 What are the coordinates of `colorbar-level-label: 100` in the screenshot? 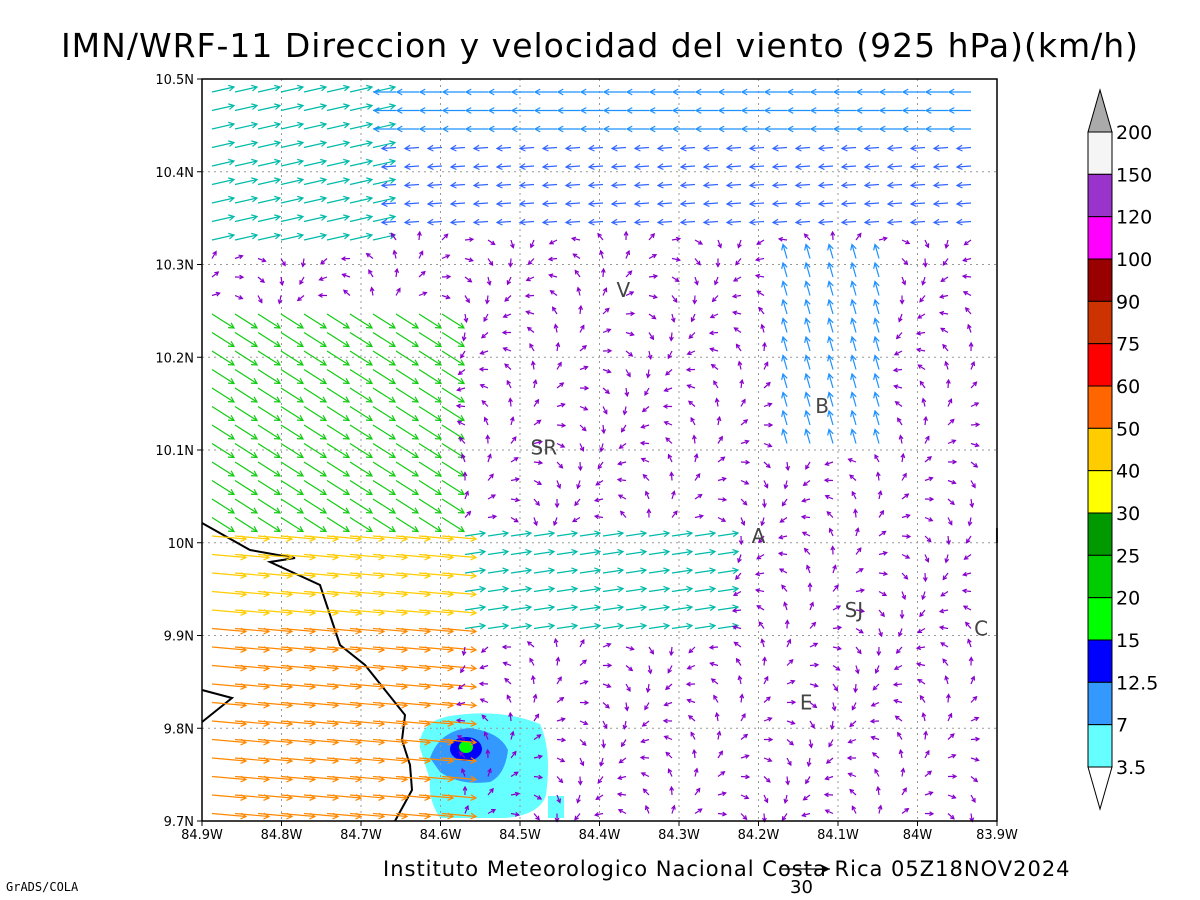 It's located at (1134, 260).